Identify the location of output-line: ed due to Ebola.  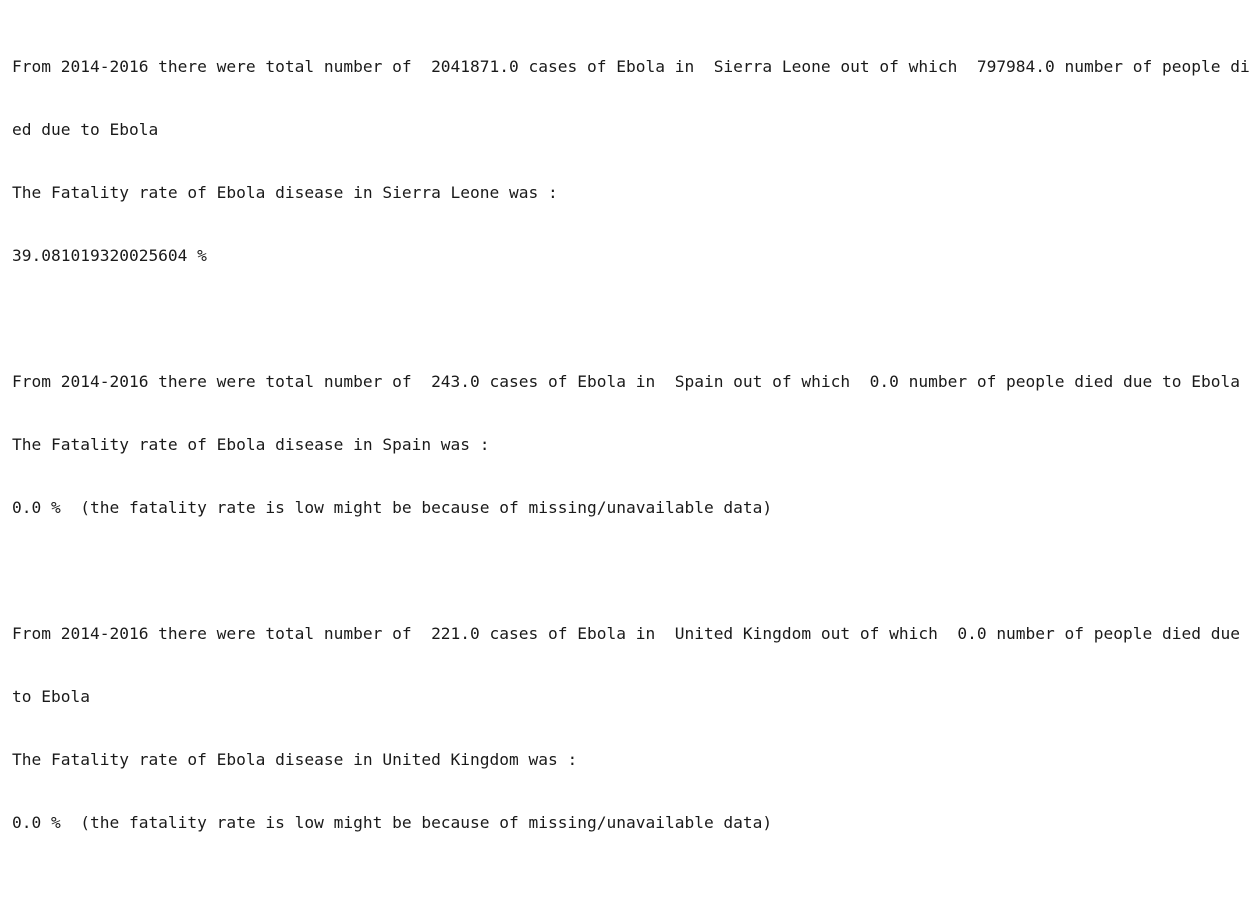
(628, 129).